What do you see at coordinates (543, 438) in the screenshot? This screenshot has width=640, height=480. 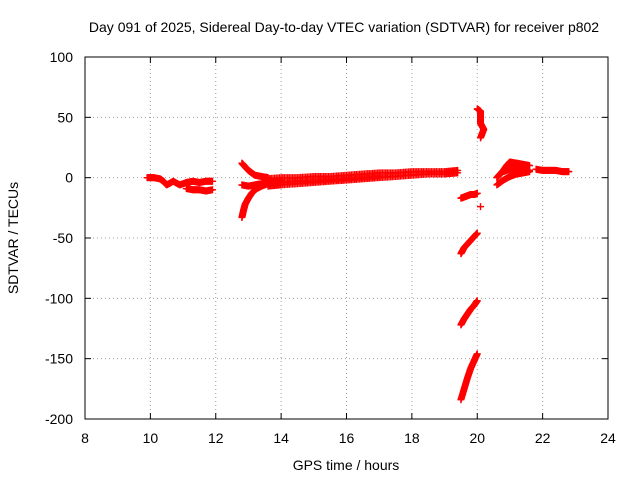 I see `x-tick-label: 22` at bounding box center [543, 438].